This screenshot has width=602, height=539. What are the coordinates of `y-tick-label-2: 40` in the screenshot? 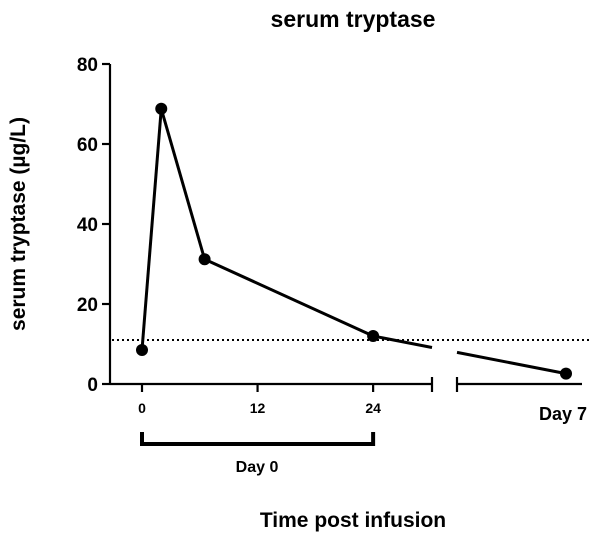 It's located at (87, 225).